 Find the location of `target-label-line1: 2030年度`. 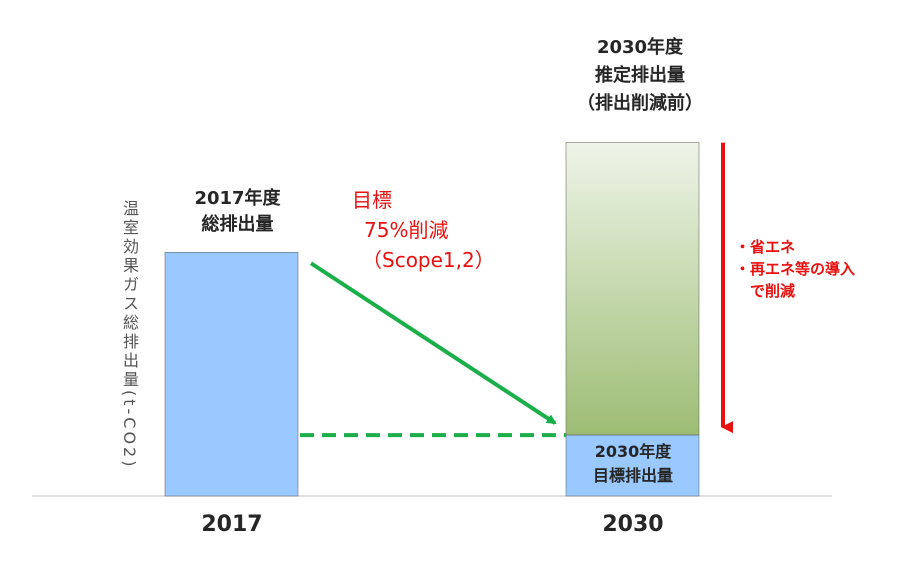

target-label-line1: 2030年度 is located at coordinates (633, 451).